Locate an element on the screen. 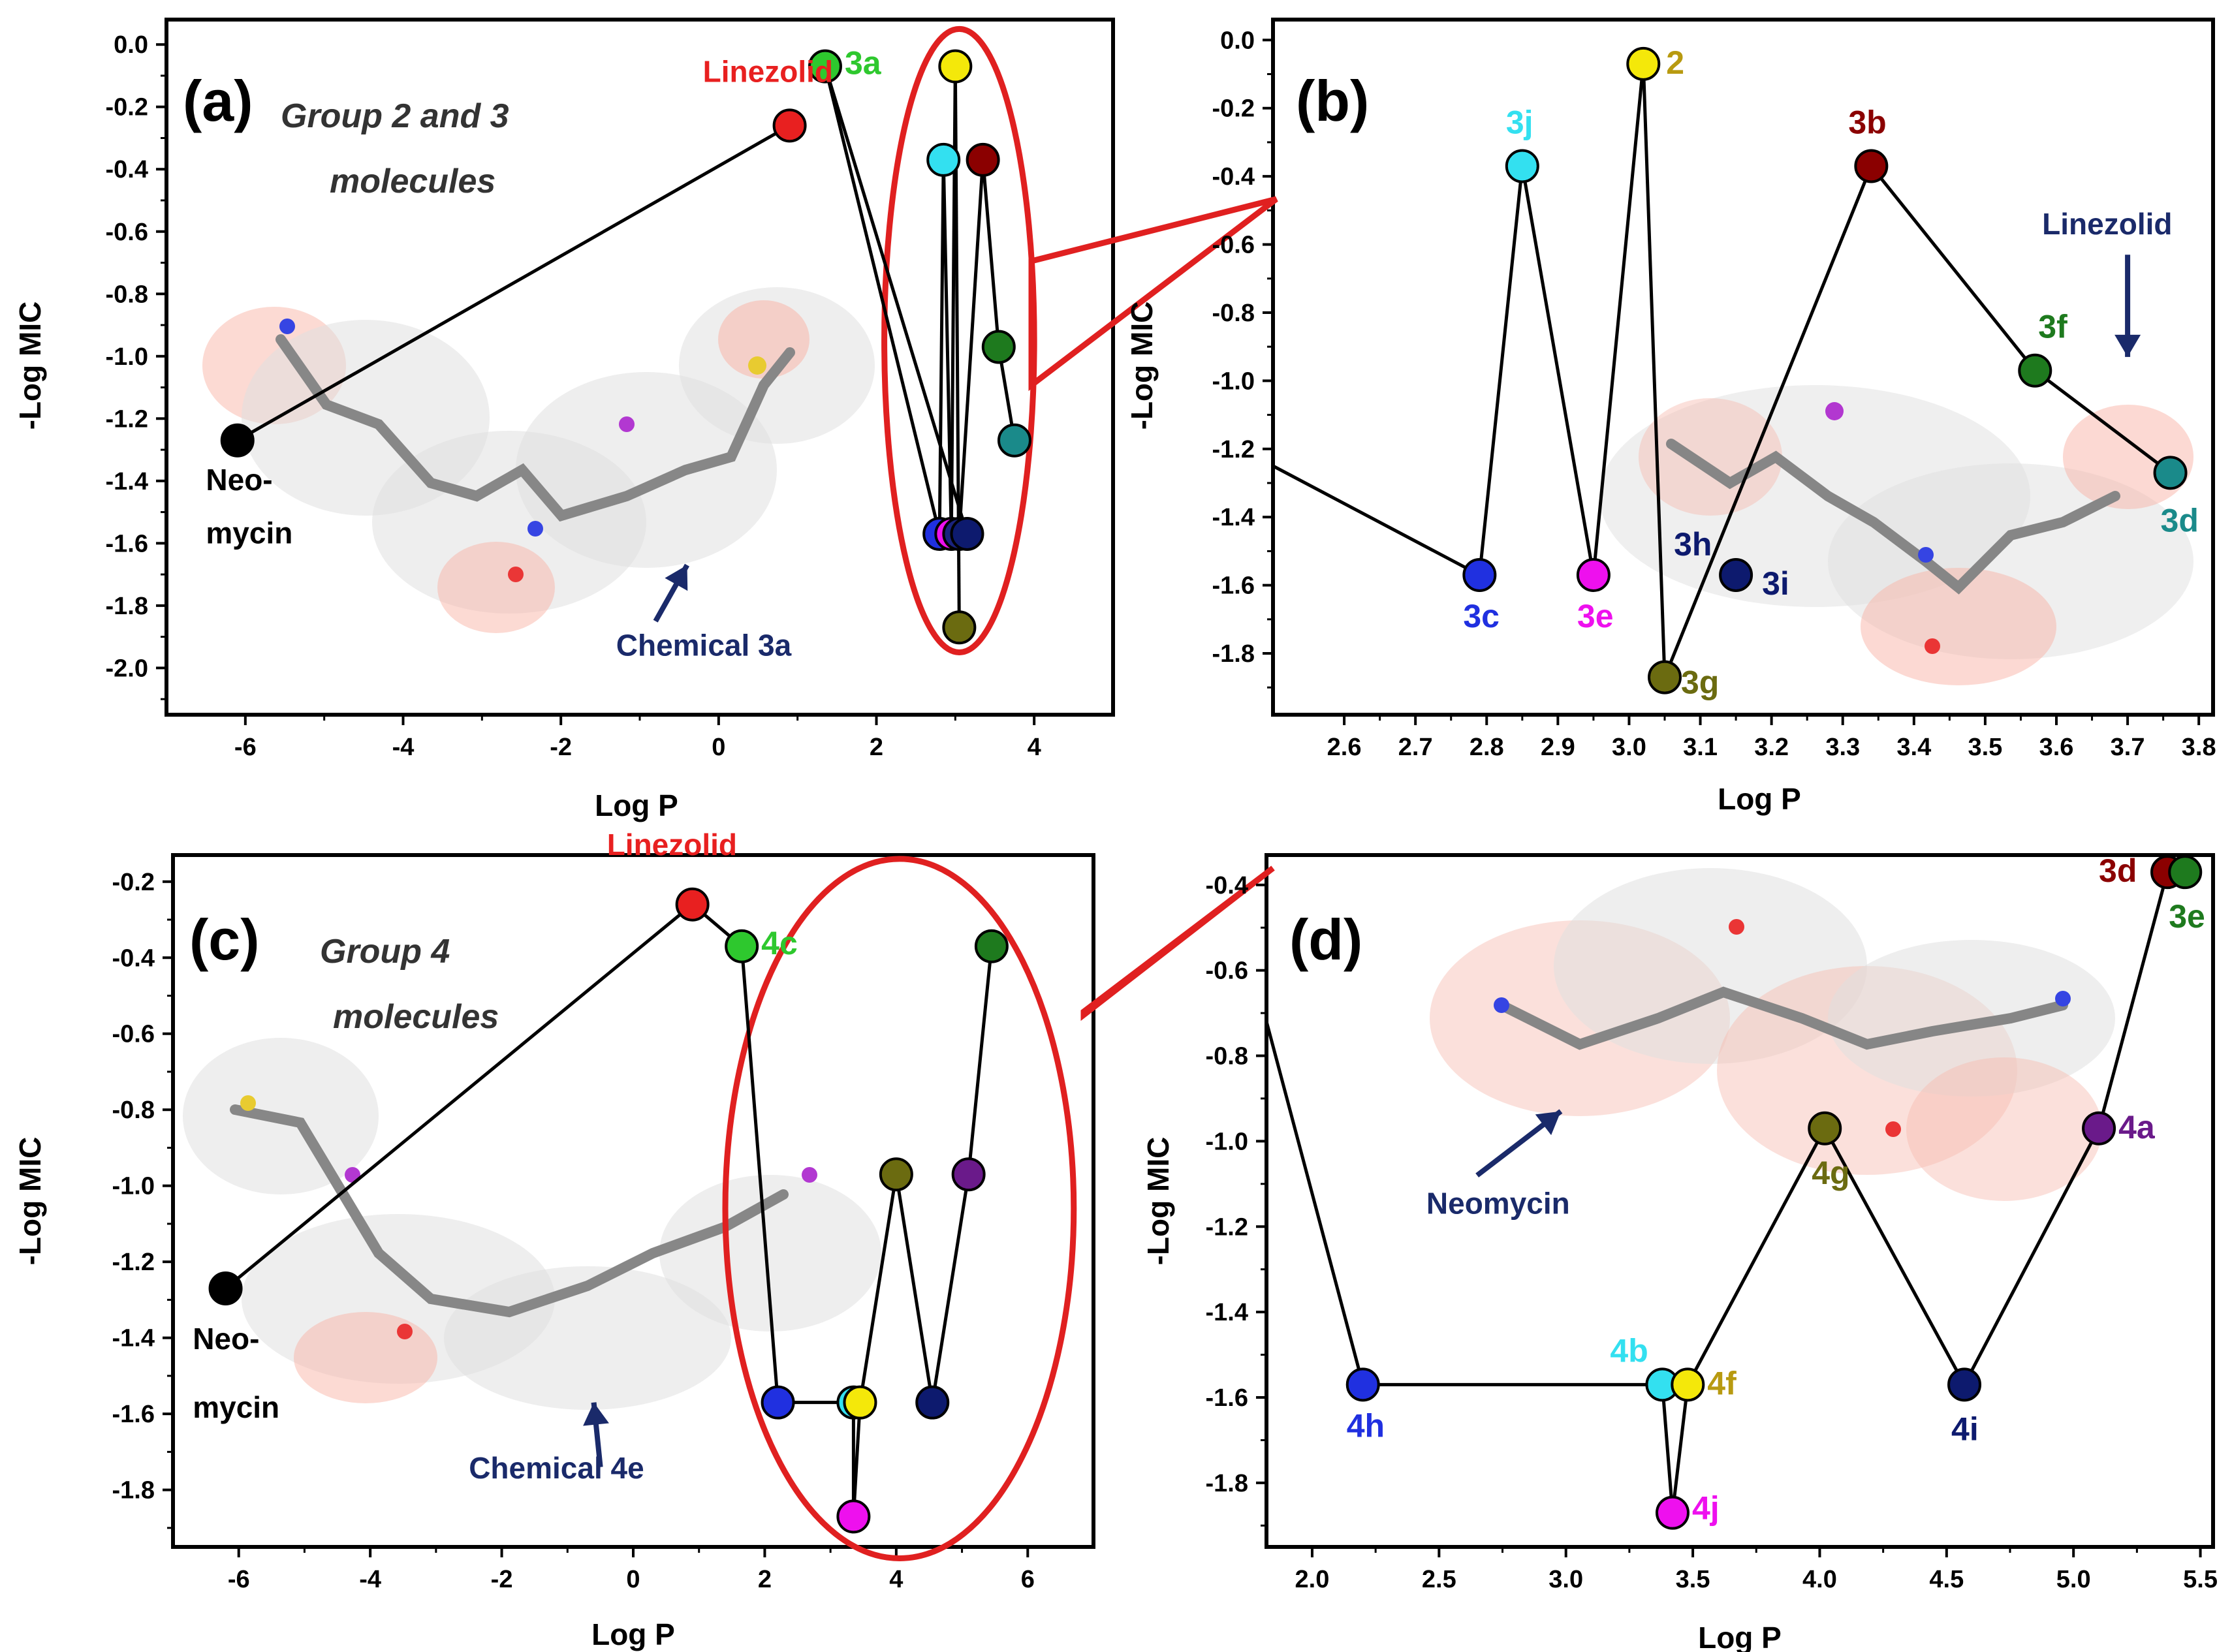 The image size is (2232, 1652). data-point-4j is located at coordinates (1672, 1512).